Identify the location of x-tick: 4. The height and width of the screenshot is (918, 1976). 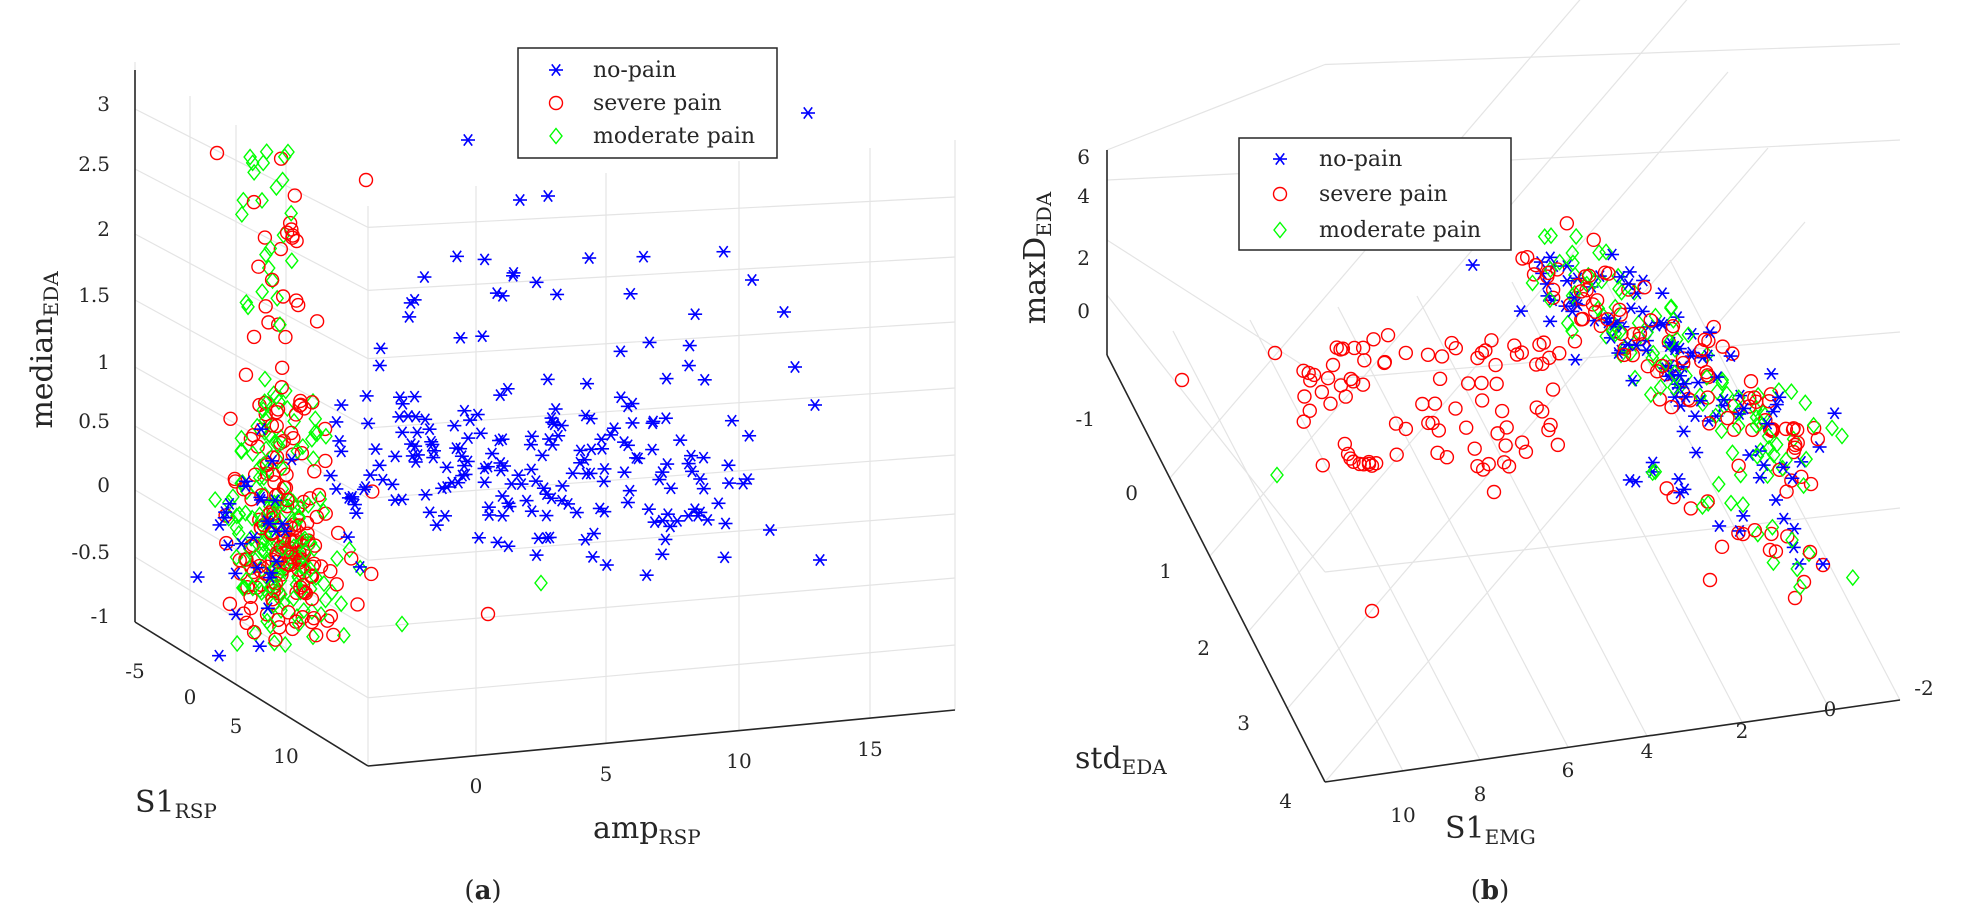
(1647, 751).